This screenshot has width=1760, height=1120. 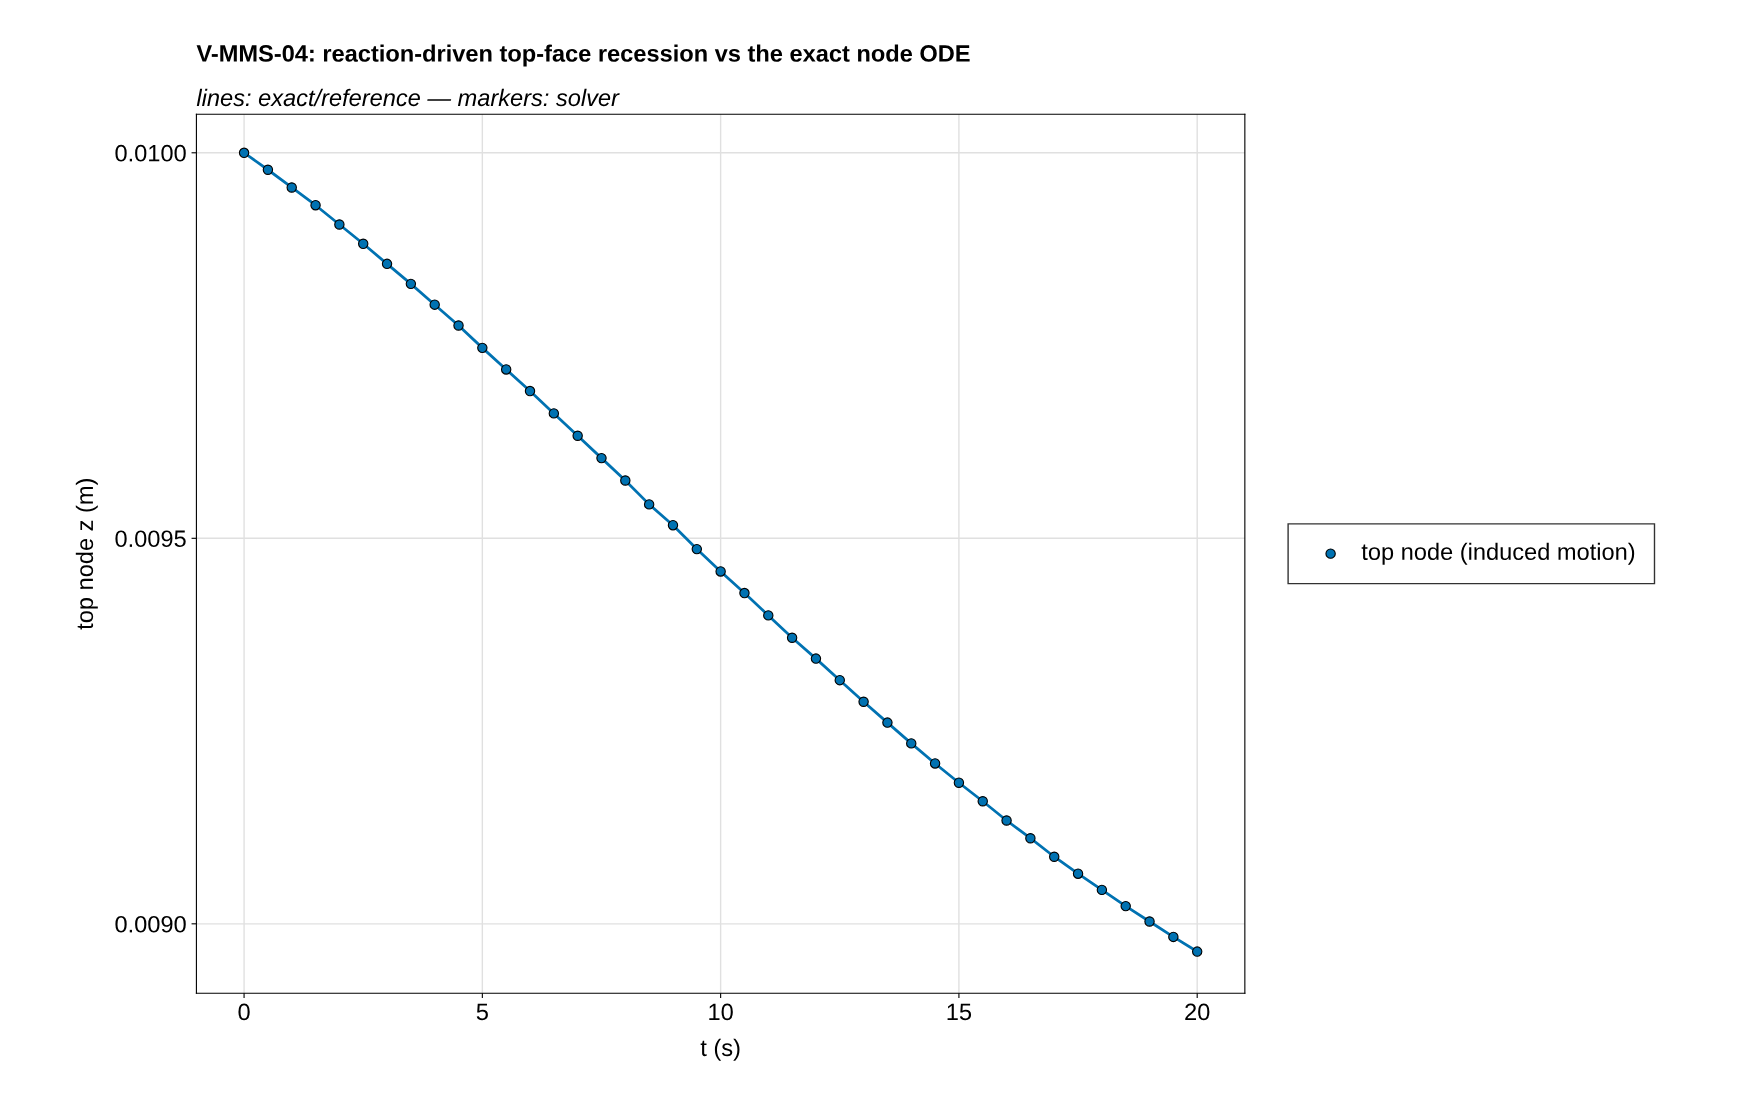 What do you see at coordinates (1197, 1012) in the screenshot?
I see `x-tick-label: 20` at bounding box center [1197, 1012].